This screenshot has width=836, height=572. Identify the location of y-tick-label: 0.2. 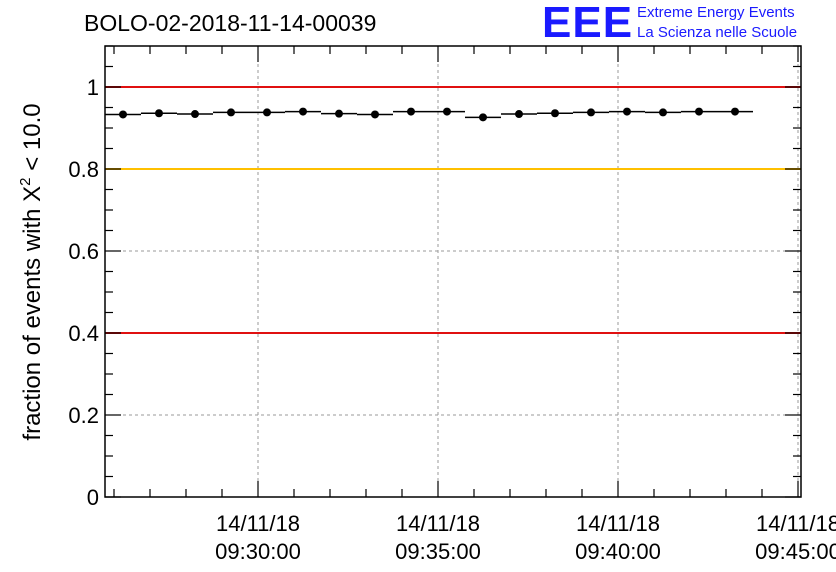
(83, 415).